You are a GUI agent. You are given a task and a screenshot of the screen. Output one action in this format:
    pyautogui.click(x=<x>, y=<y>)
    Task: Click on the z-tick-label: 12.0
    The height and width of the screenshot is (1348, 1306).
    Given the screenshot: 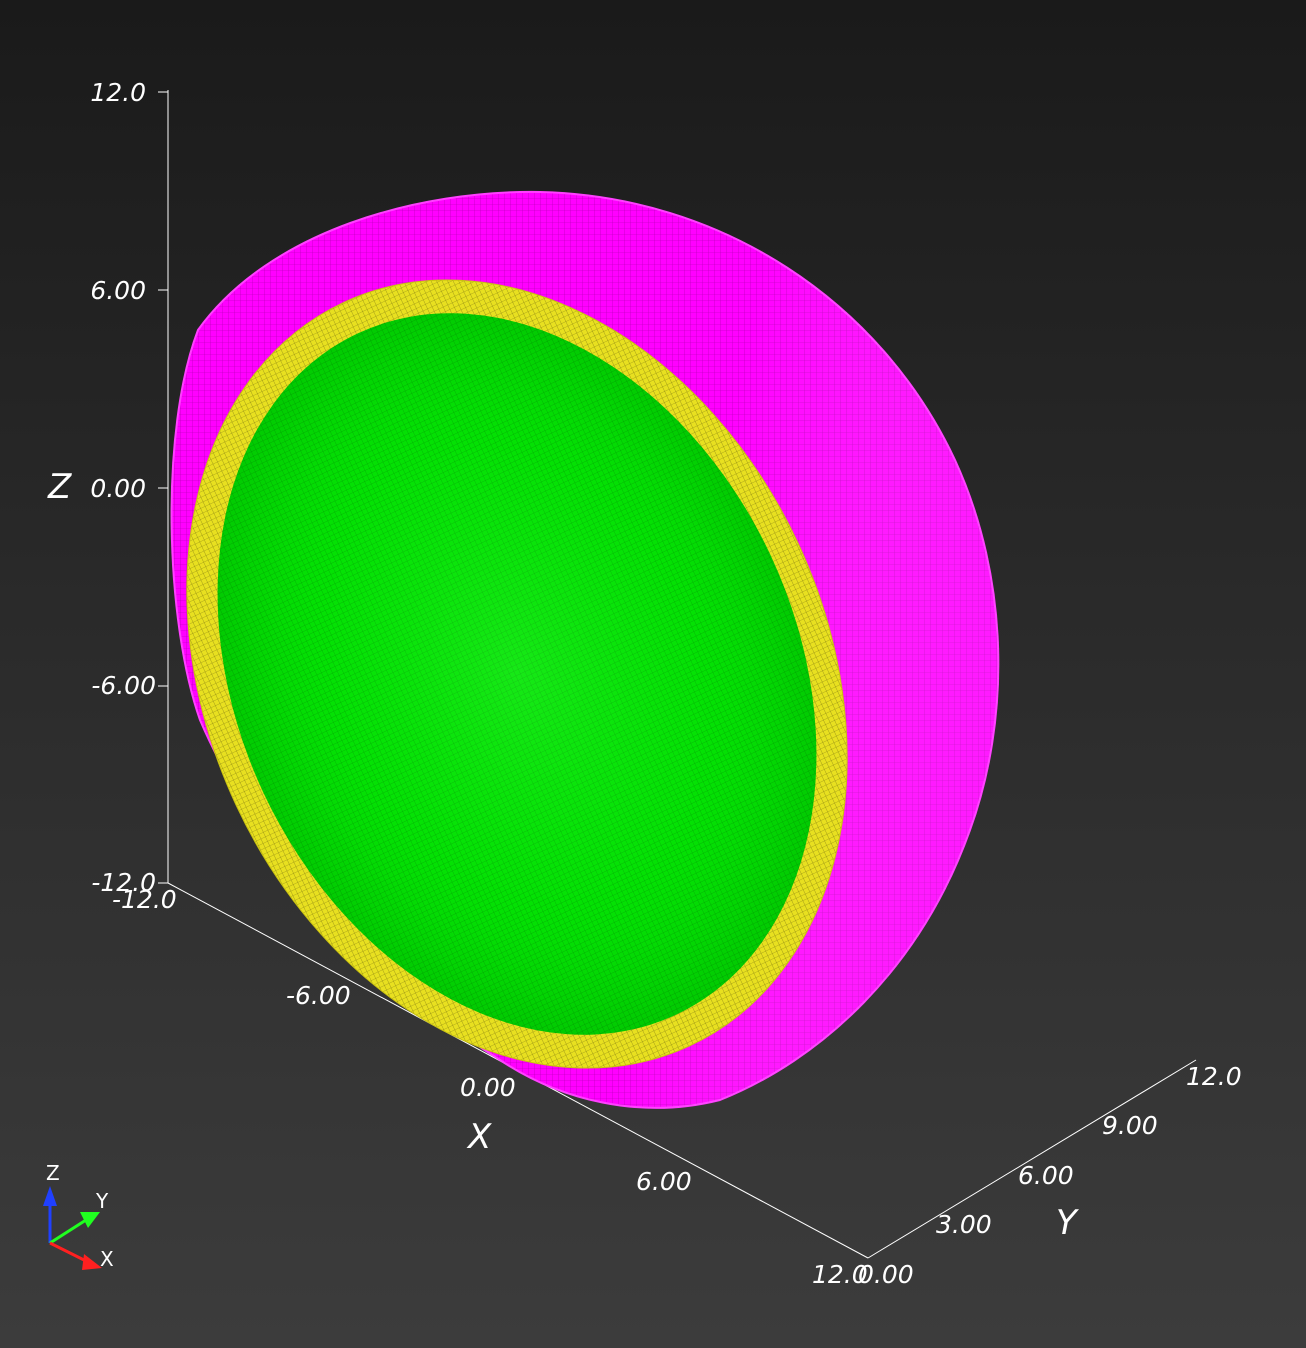 What is the action you would take?
    pyautogui.click(x=118, y=92)
    